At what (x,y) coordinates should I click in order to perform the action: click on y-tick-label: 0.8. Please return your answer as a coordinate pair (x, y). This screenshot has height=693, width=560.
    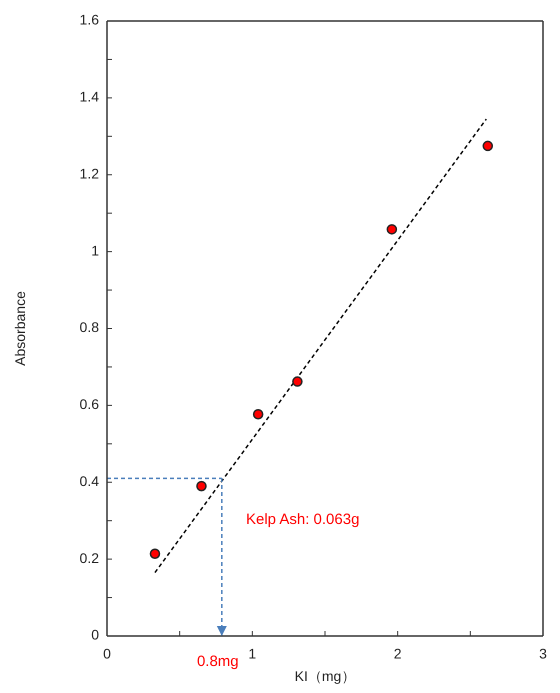
    Looking at the image, I should click on (90, 327).